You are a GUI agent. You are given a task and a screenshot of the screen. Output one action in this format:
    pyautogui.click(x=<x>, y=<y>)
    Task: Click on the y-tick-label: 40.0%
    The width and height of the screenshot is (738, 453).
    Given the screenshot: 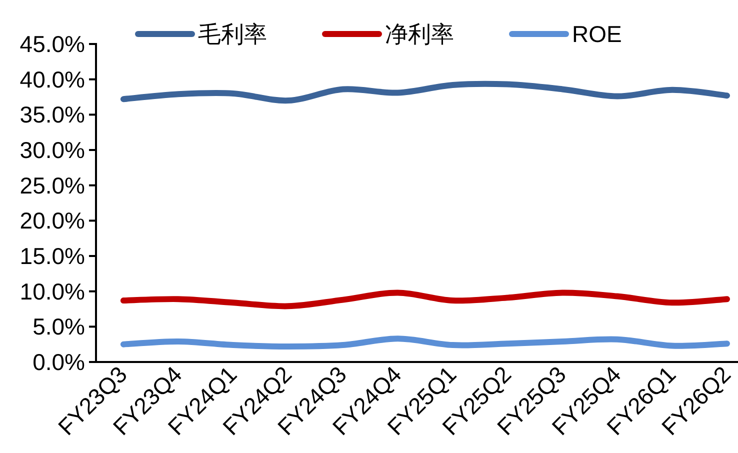 What is the action you would take?
    pyautogui.click(x=52, y=79)
    